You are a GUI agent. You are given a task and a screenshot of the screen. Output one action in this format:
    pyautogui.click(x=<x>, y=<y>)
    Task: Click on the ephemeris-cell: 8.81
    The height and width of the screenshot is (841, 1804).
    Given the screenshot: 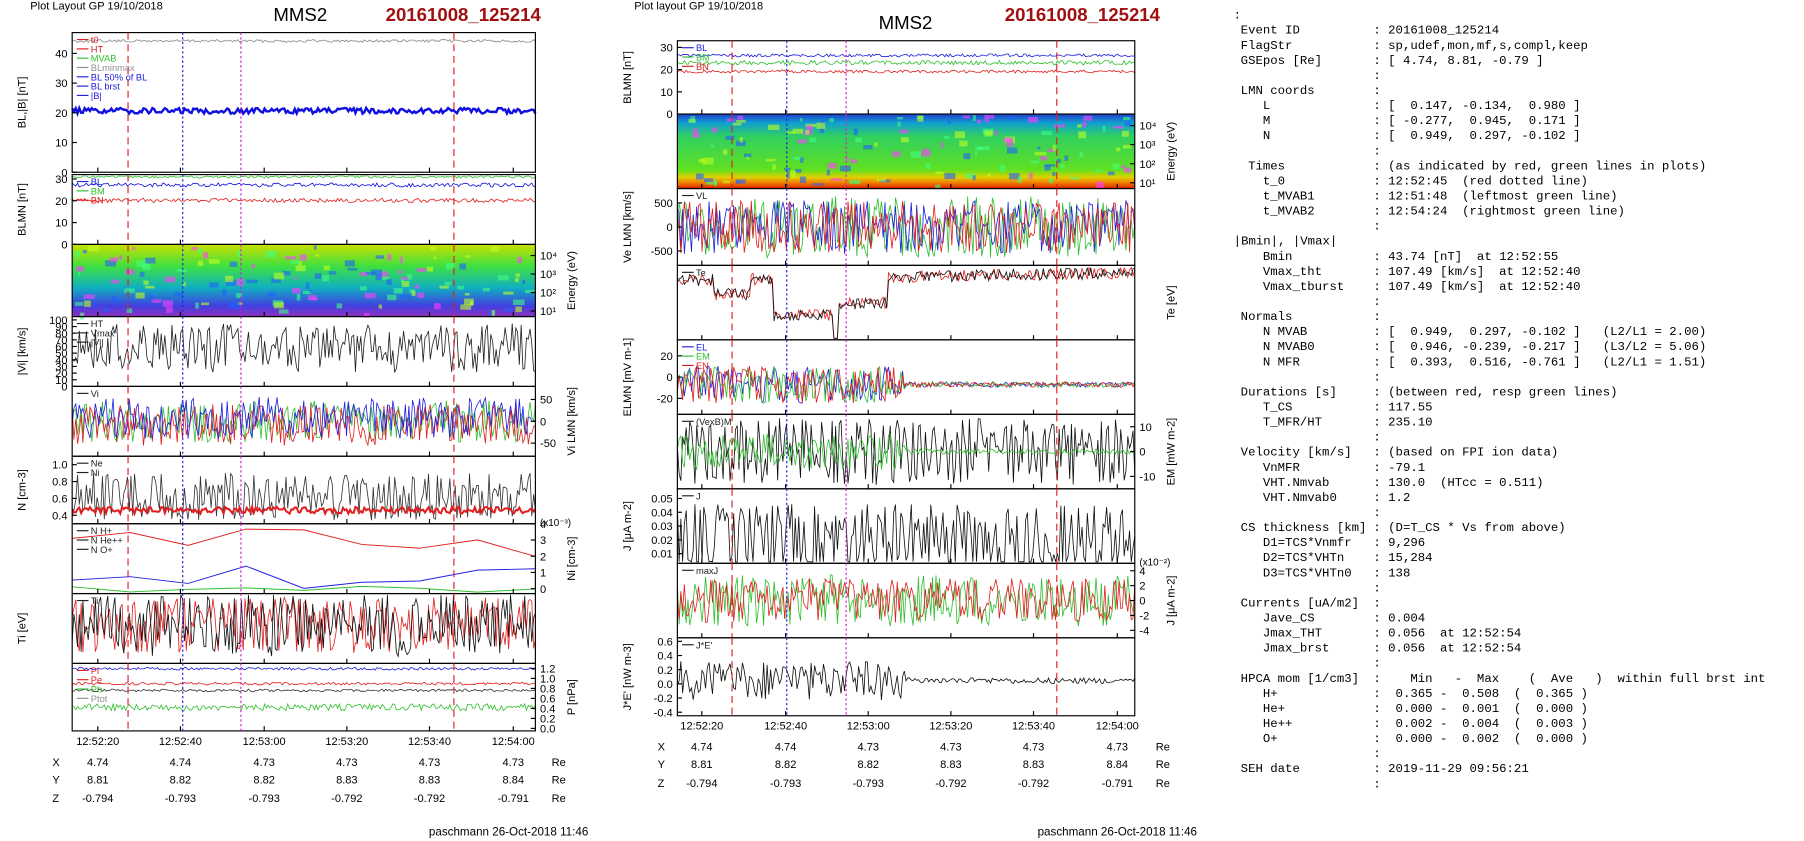 What is the action you would take?
    pyautogui.click(x=702, y=765)
    